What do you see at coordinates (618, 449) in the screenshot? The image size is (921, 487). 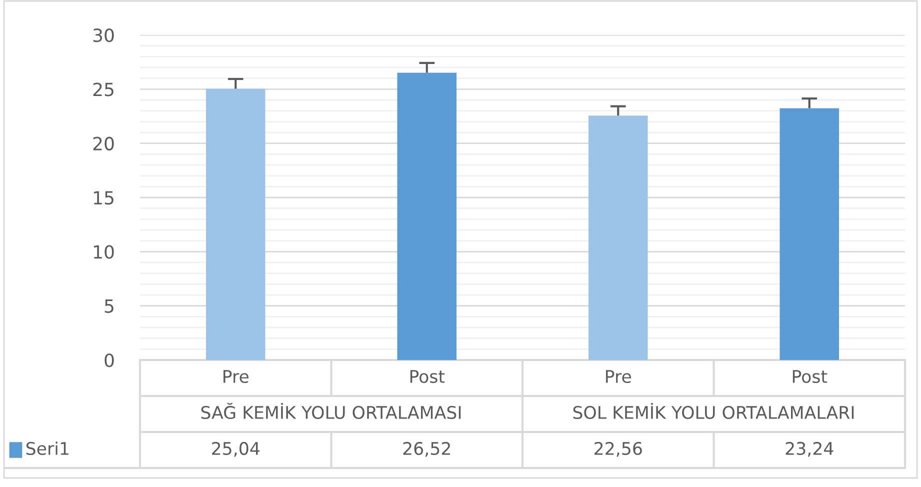 I see `data-label: 22,56` at bounding box center [618, 449].